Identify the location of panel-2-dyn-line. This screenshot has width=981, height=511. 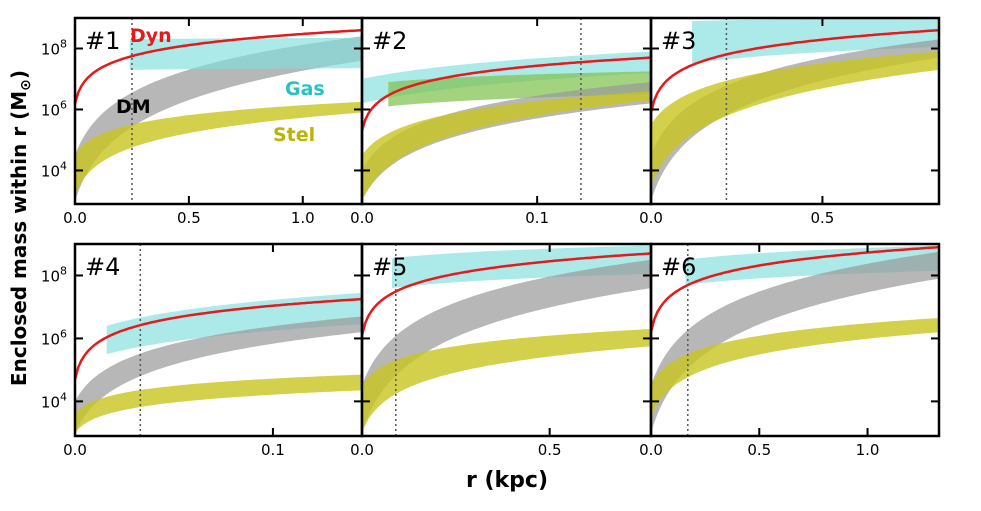
(506, 94).